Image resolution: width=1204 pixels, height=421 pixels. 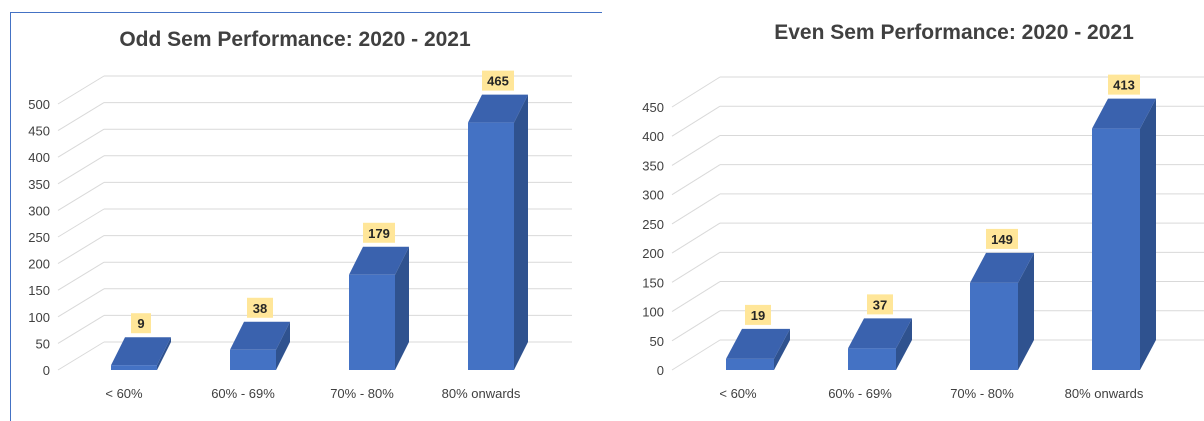 I want to click on data-label: 19, so click(x=758, y=315).